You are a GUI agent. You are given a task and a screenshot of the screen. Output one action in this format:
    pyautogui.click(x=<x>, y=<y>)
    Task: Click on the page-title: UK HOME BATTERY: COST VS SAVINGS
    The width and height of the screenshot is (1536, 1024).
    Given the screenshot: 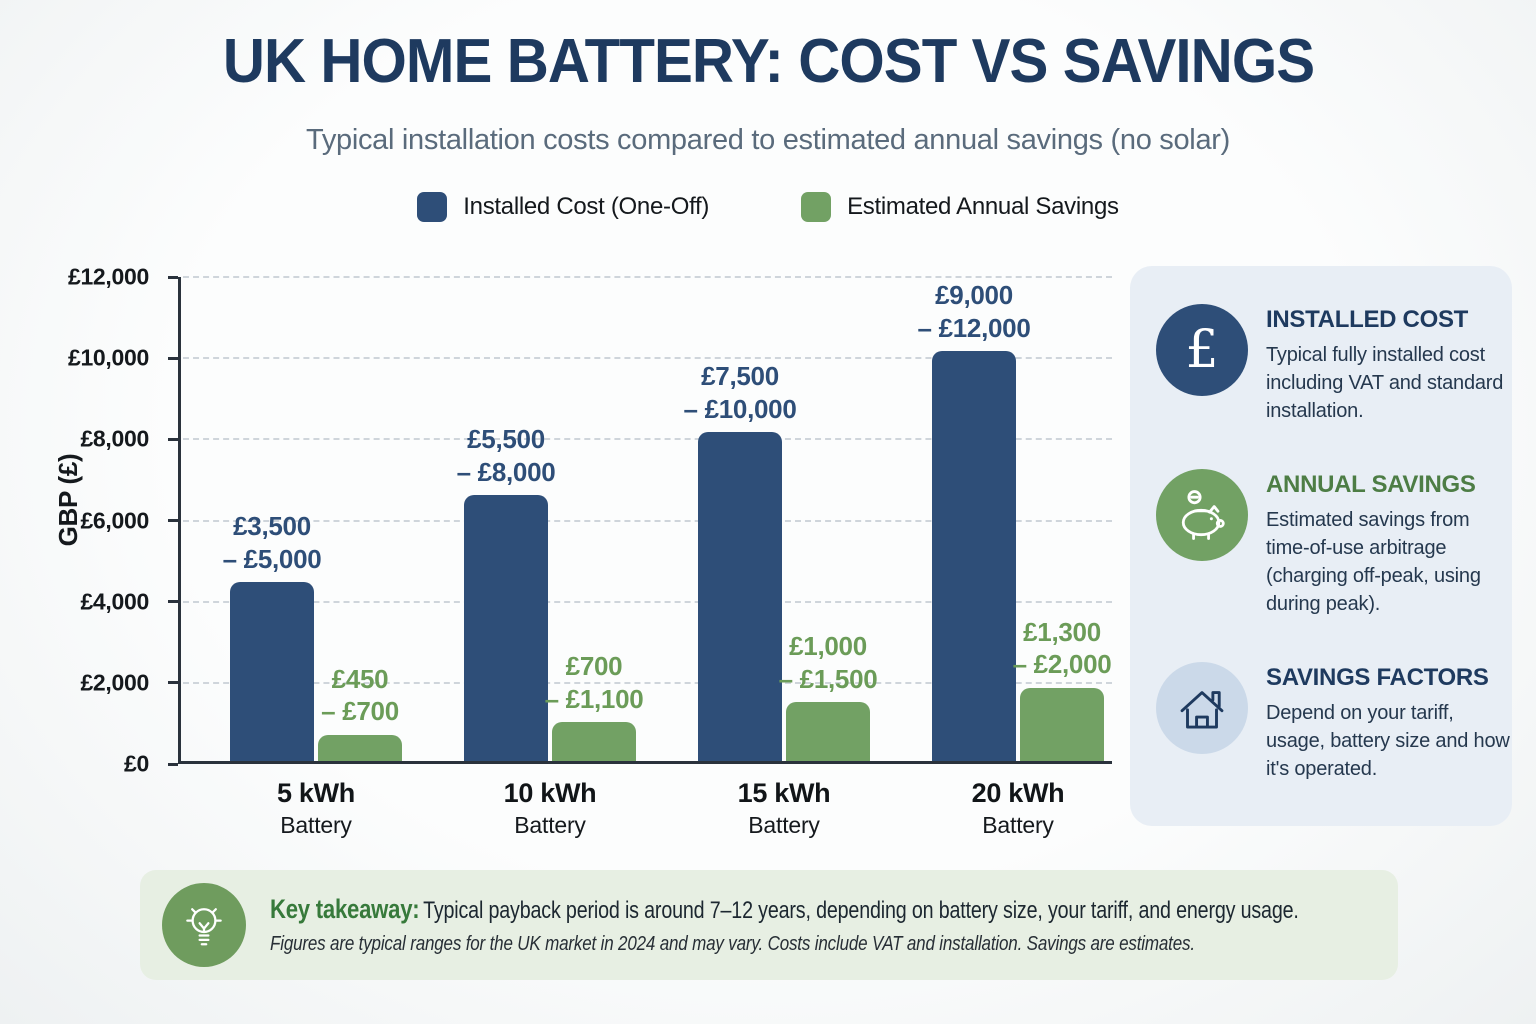 What is the action you would take?
    pyautogui.click(x=768, y=61)
    